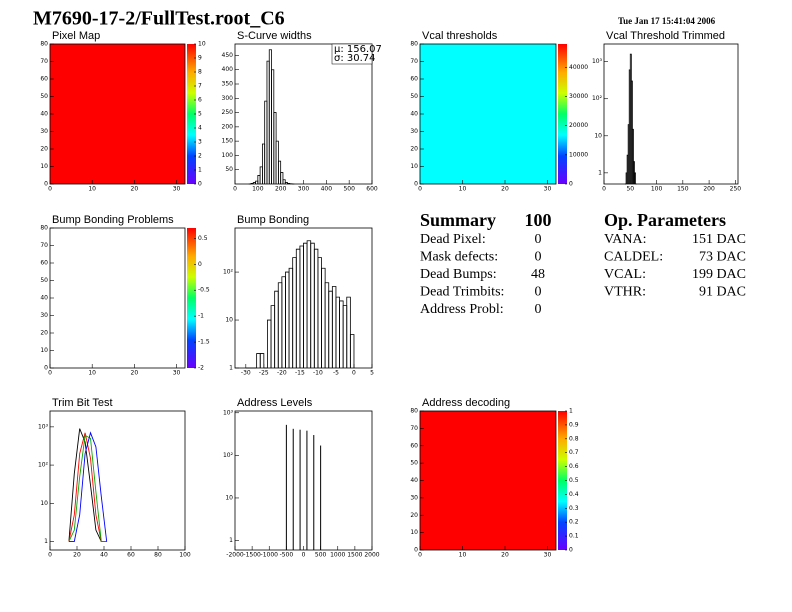 The image size is (792, 612). Describe the element at coordinates (683, 189) in the screenshot. I see `x-tick-label: 150` at that location.